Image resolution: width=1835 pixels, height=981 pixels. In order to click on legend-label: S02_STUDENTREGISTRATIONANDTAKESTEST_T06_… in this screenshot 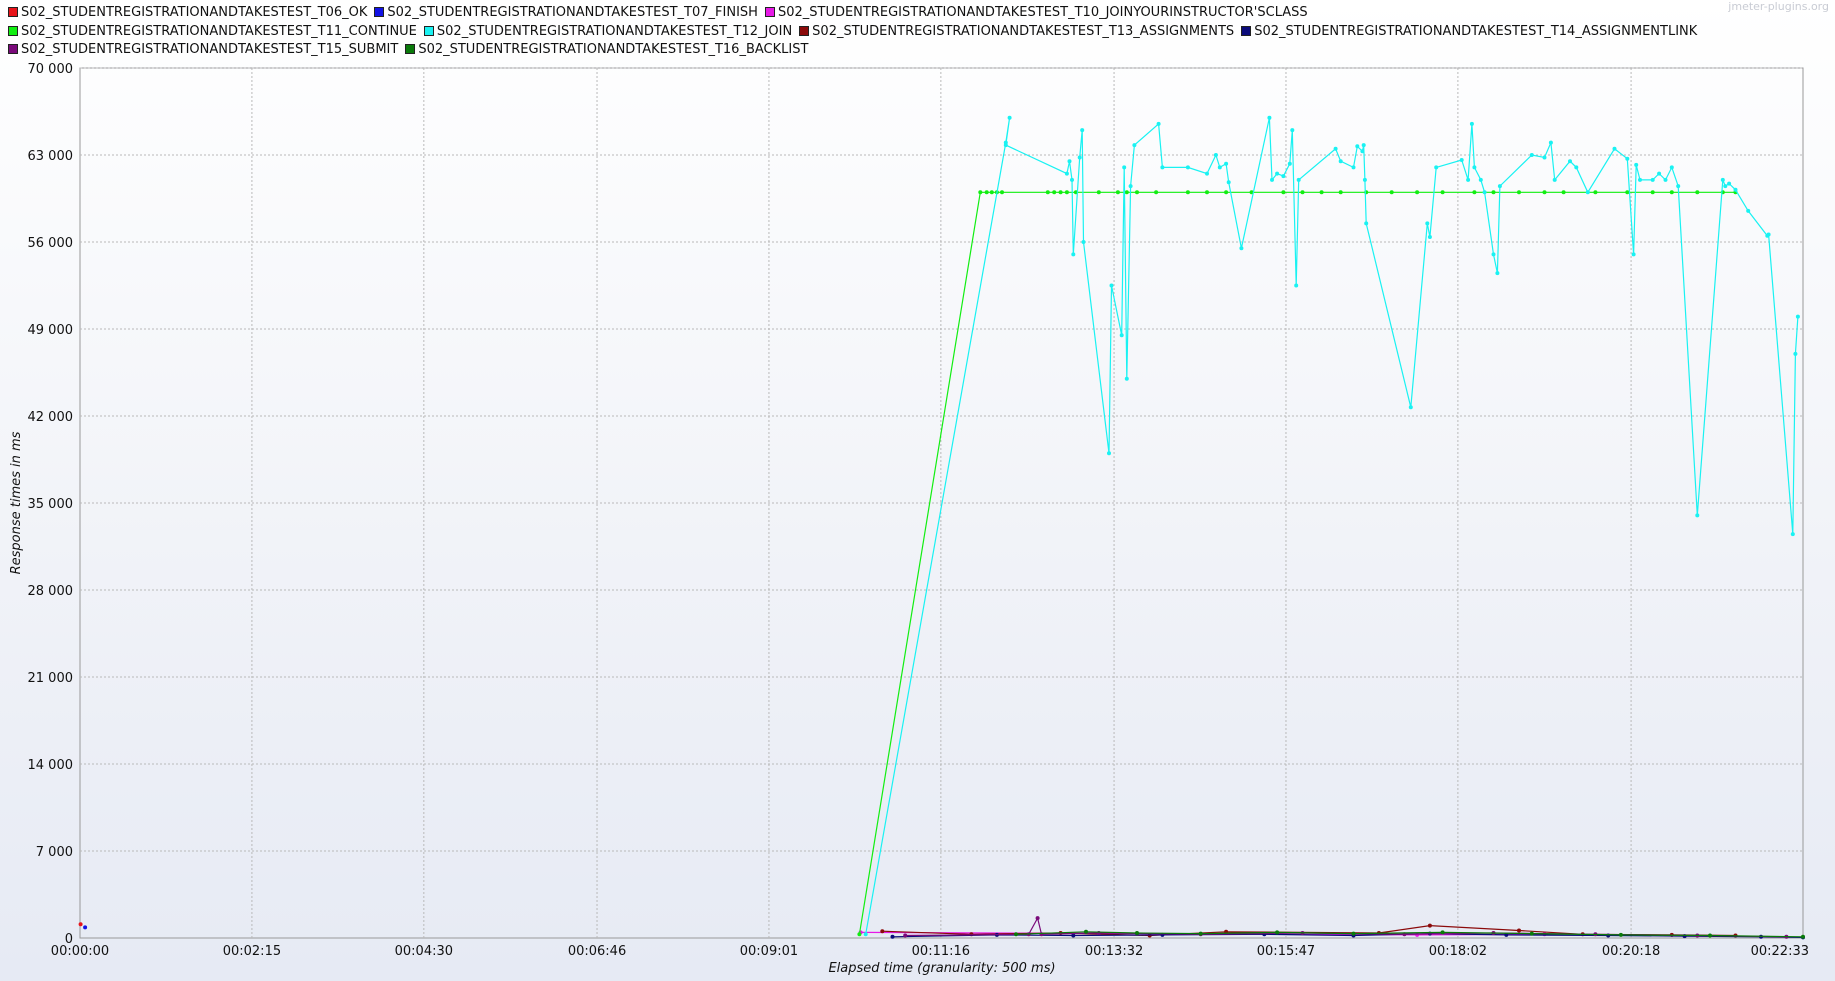, I will do `click(194, 12)`.